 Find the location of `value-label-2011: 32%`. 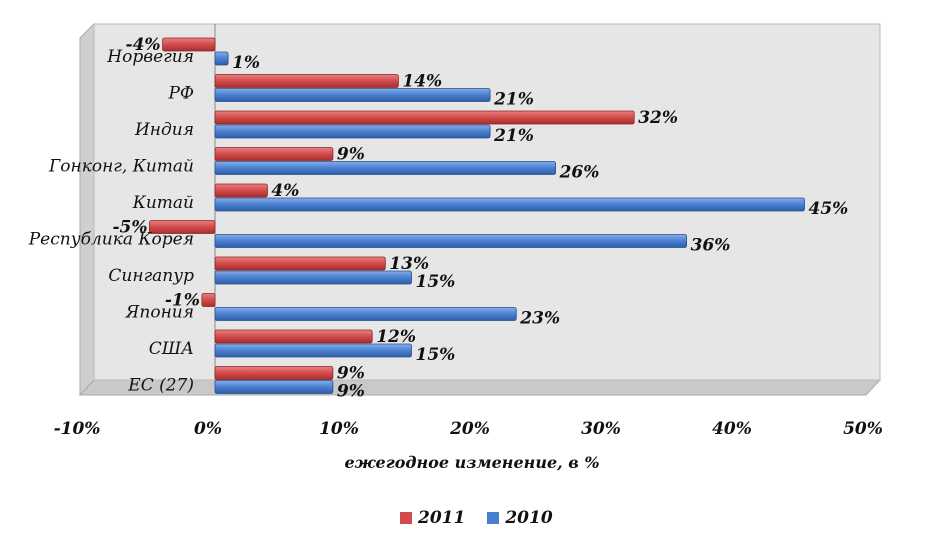

value-label-2011: 32% is located at coordinates (658, 118).